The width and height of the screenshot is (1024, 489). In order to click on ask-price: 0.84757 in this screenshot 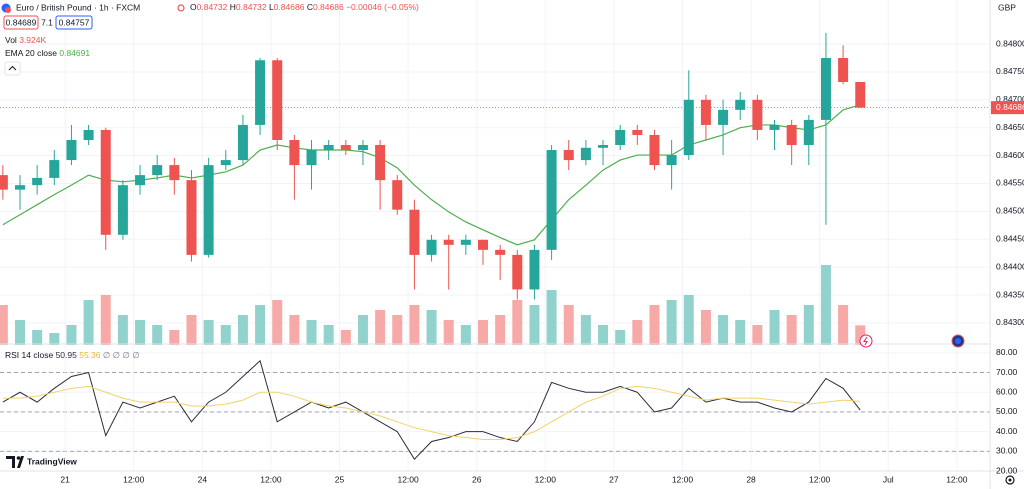, I will do `click(74, 22)`.